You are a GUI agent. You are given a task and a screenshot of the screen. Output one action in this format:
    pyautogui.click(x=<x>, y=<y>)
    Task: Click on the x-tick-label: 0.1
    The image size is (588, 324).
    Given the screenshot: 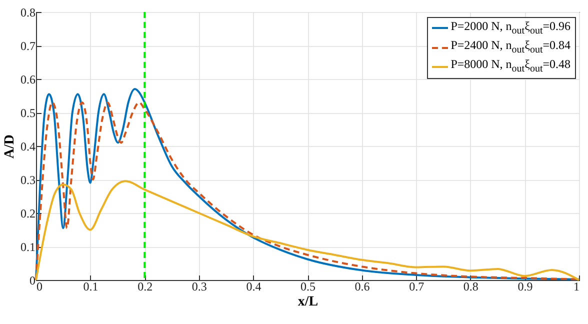 What is the action you would take?
    pyautogui.click(x=90, y=287)
    